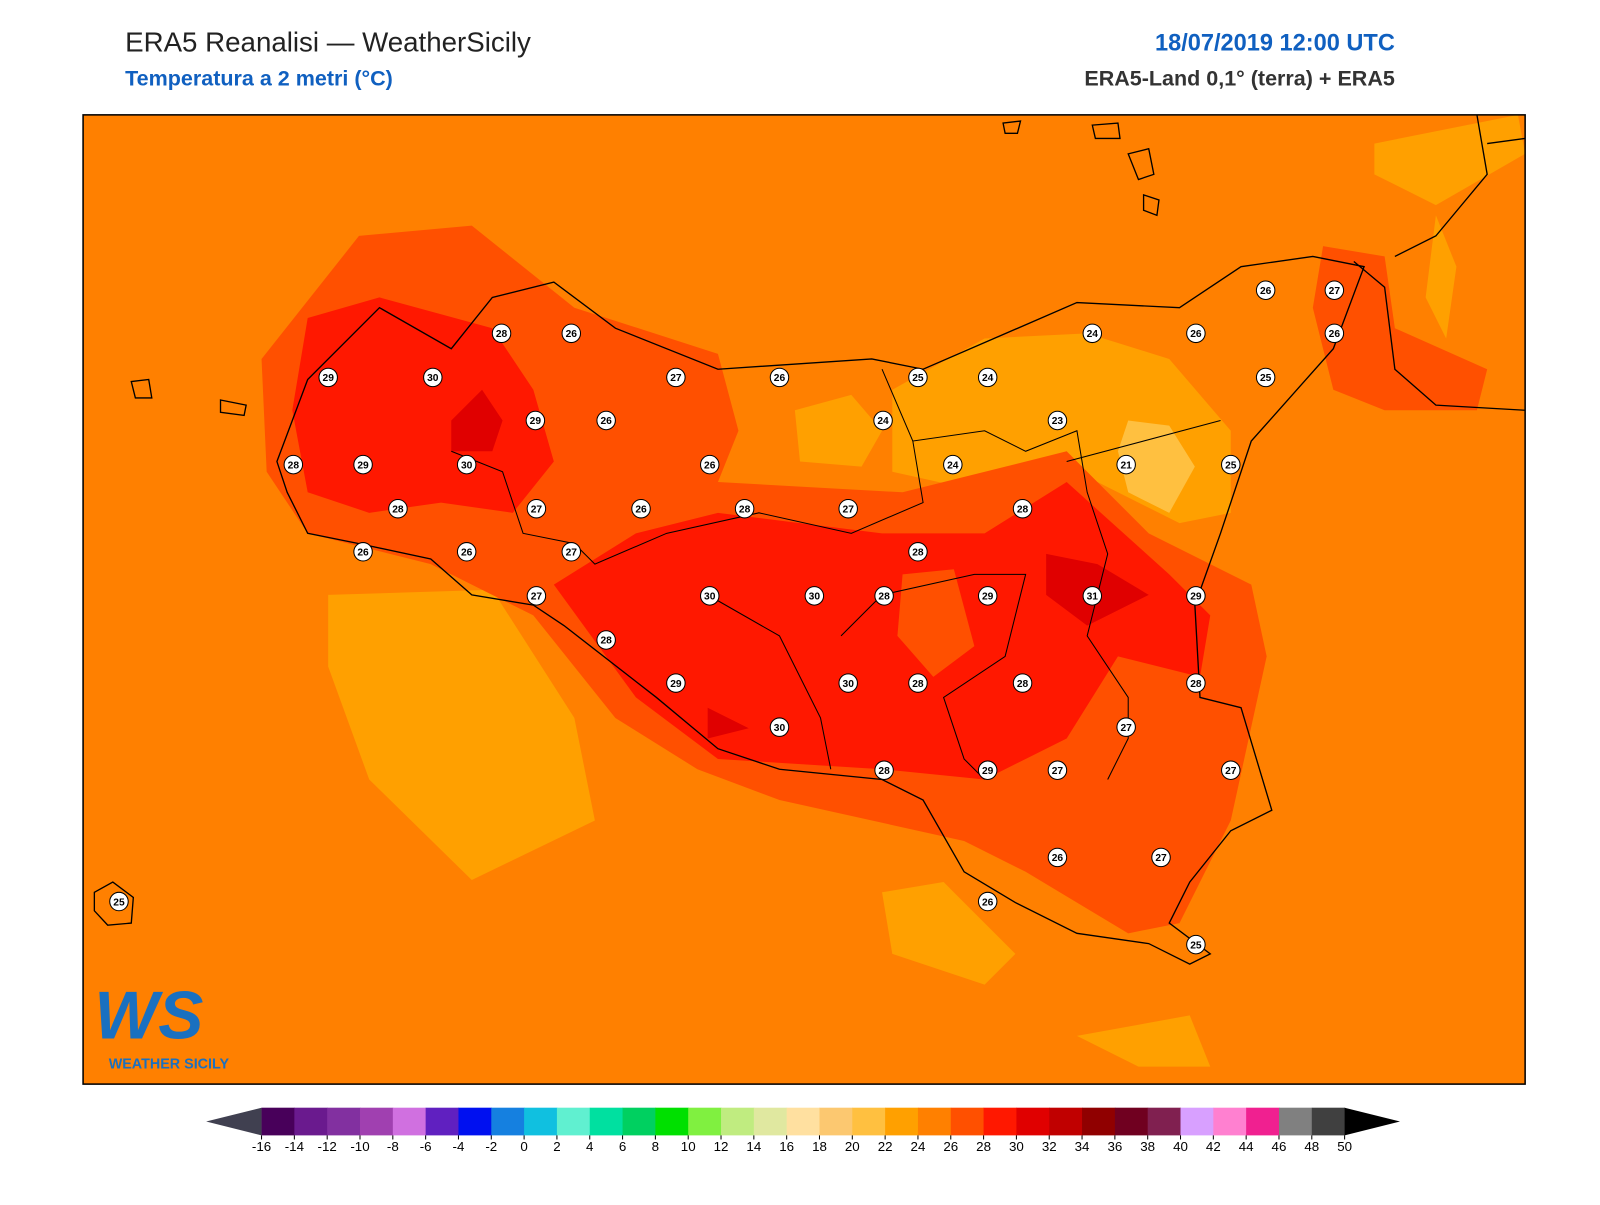 Image resolution: width=1600 pixels, height=1205 pixels. Describe the element at coordinates (885, 1146) in the screenshot. I see `colorbar-tick-label: 22` at that location.